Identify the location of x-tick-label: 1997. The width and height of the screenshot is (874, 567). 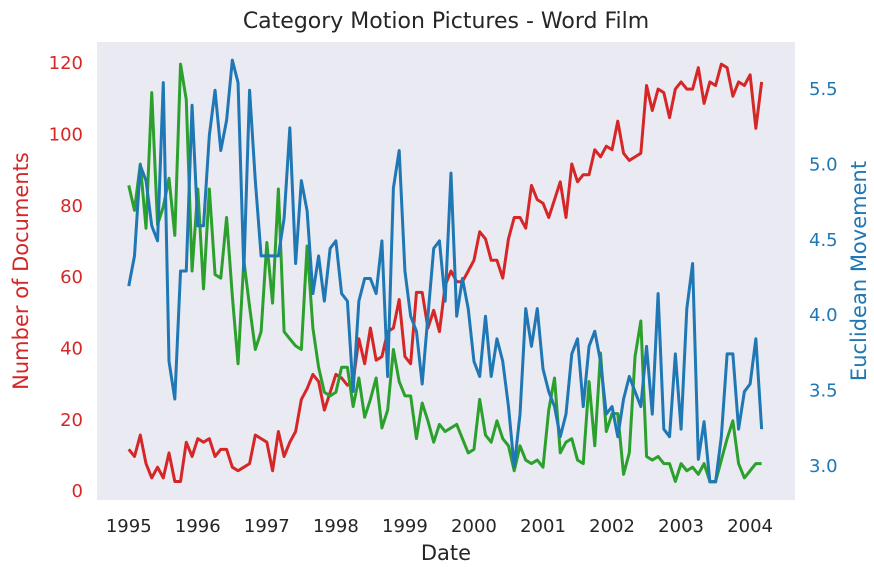
(267, 526).